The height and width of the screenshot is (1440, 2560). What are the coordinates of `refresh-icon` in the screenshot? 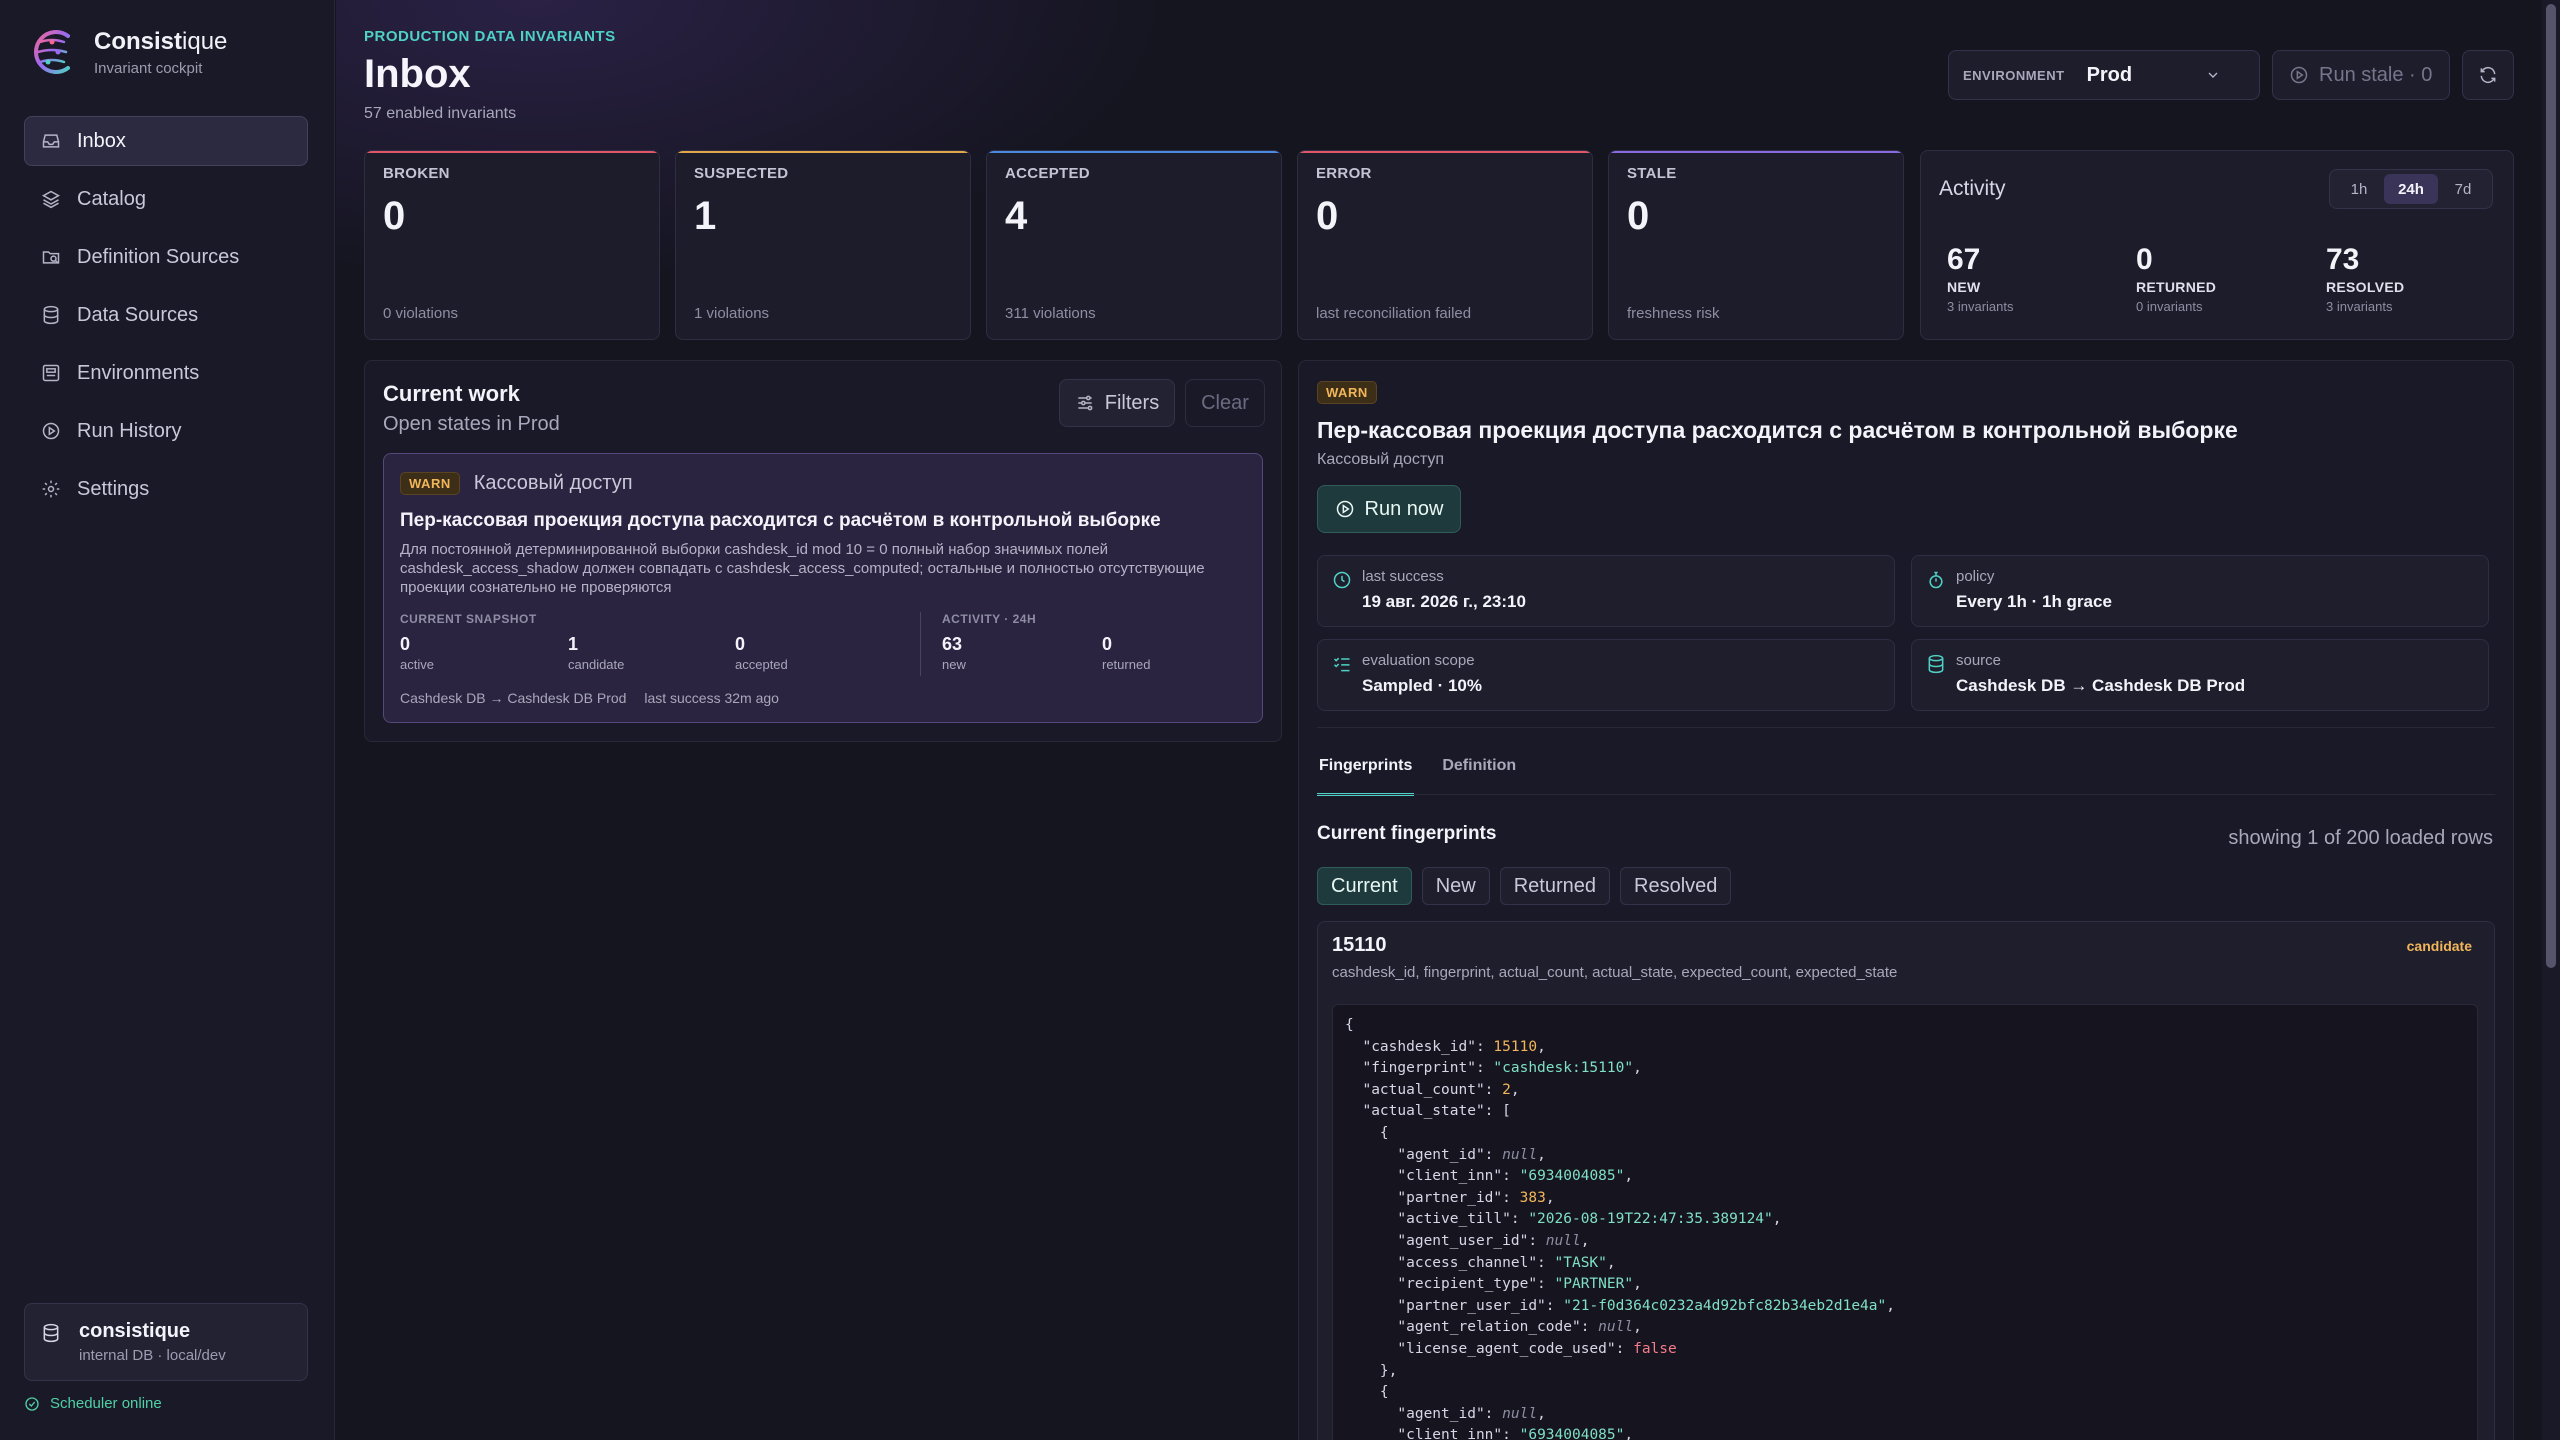 It's located at (2488, 75).